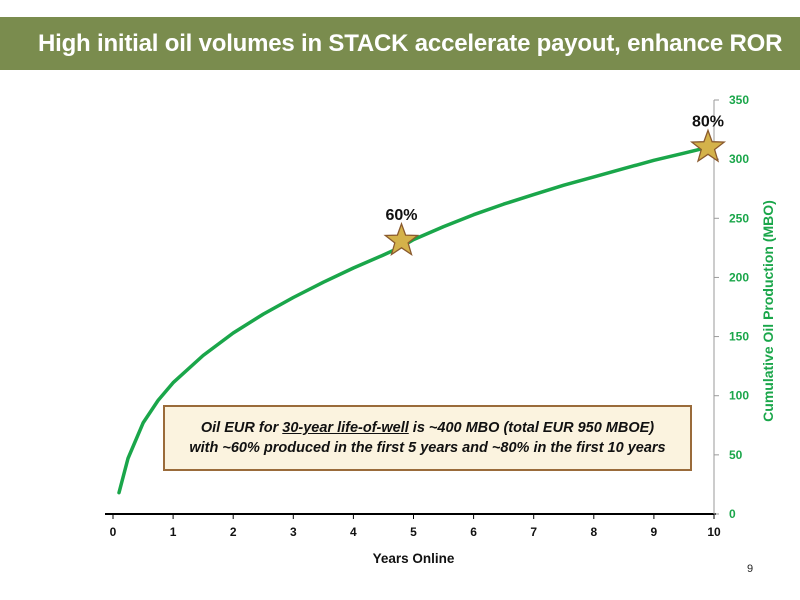  What do you see at coordinates (708, 121) in the screenshot?
I see `marker-label-1: 80%` at bounding box center [708, 121].